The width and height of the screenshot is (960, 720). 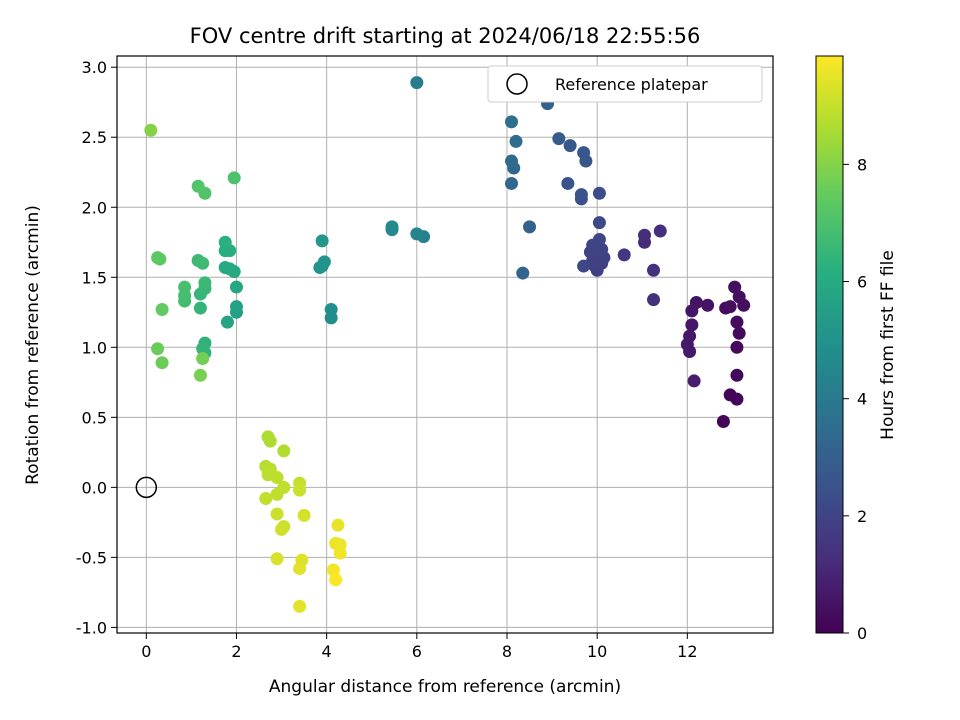 I want to click on y-tick-label: 2.5, so click(x=94, y=137).